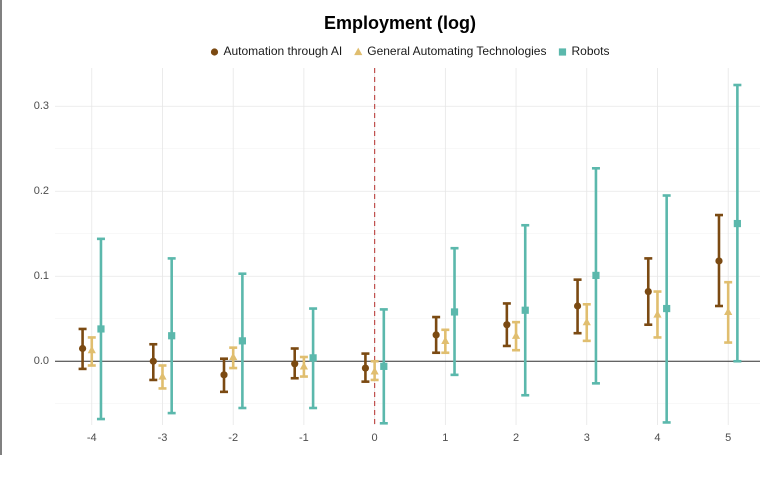  I want to click on chart-title: Employment (log), so click(400, 23).